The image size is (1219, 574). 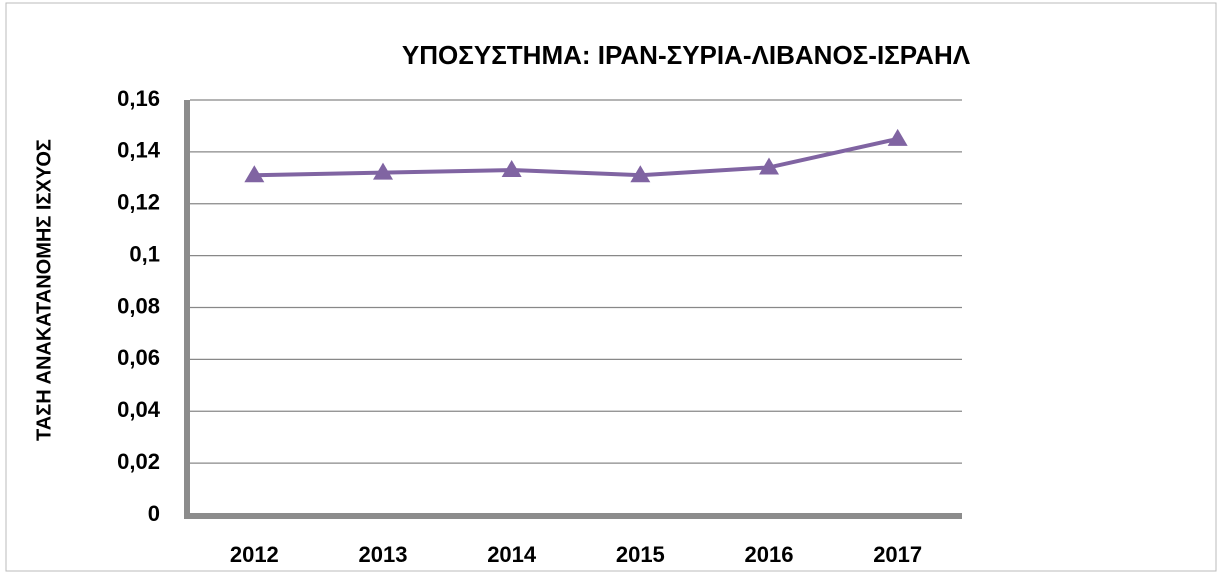 What do you see at coordinates (138, 461) in the screenshot?
I see `y-tick-label: 0,02` at bounding box center [138, 461].